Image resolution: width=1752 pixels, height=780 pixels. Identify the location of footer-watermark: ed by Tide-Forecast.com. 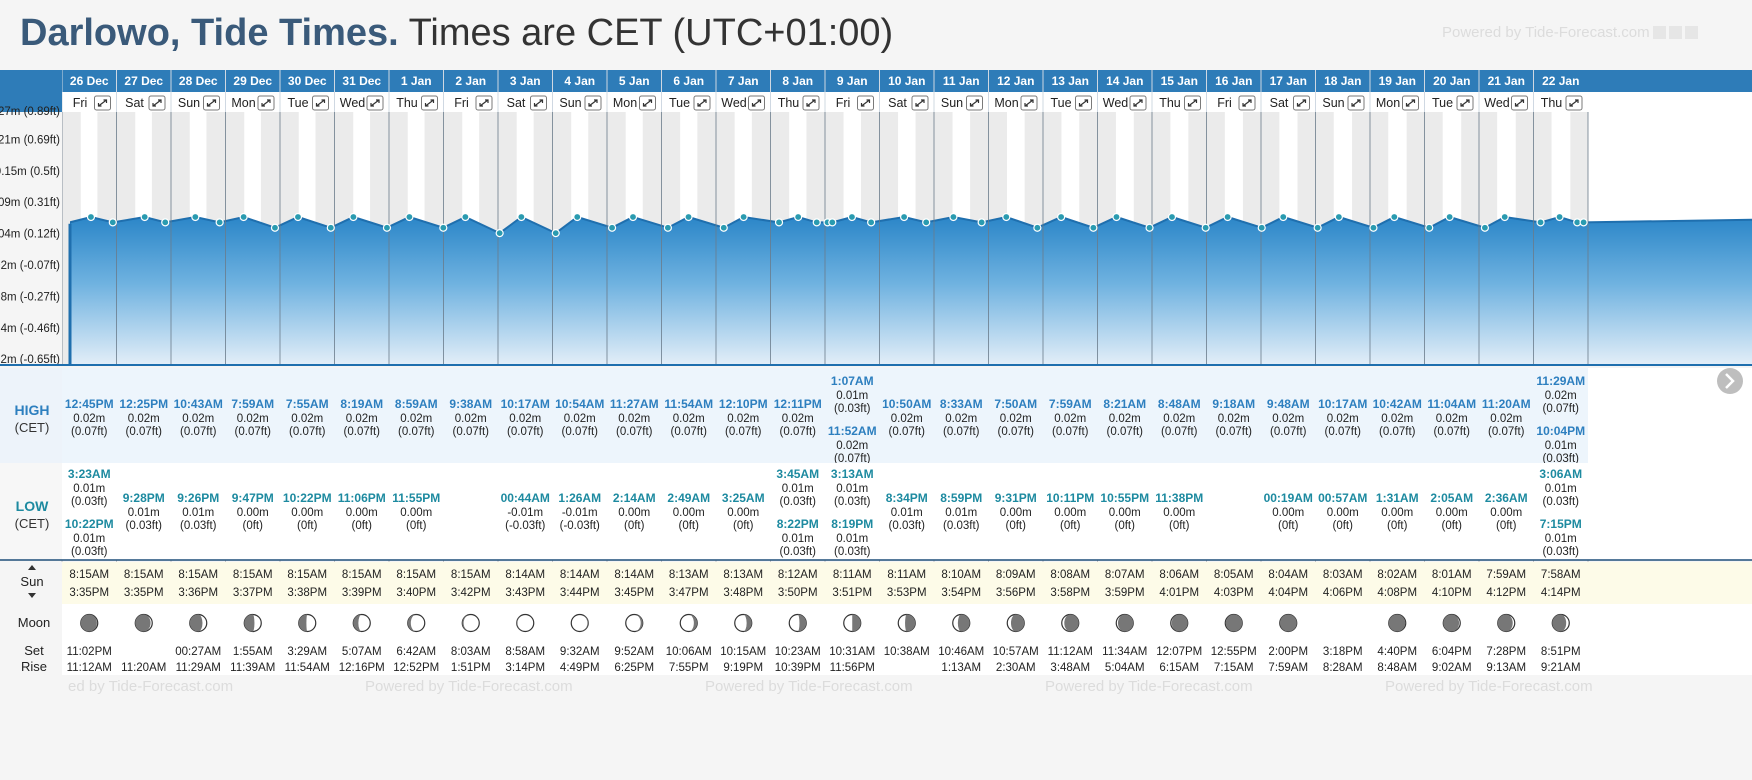
(150, 686).